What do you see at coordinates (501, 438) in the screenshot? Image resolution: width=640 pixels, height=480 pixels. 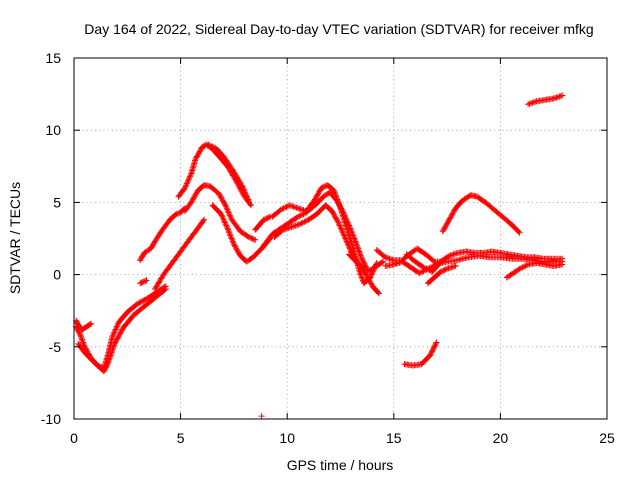 I see `x-tick-label: 20` at bounding box center [501, 438].